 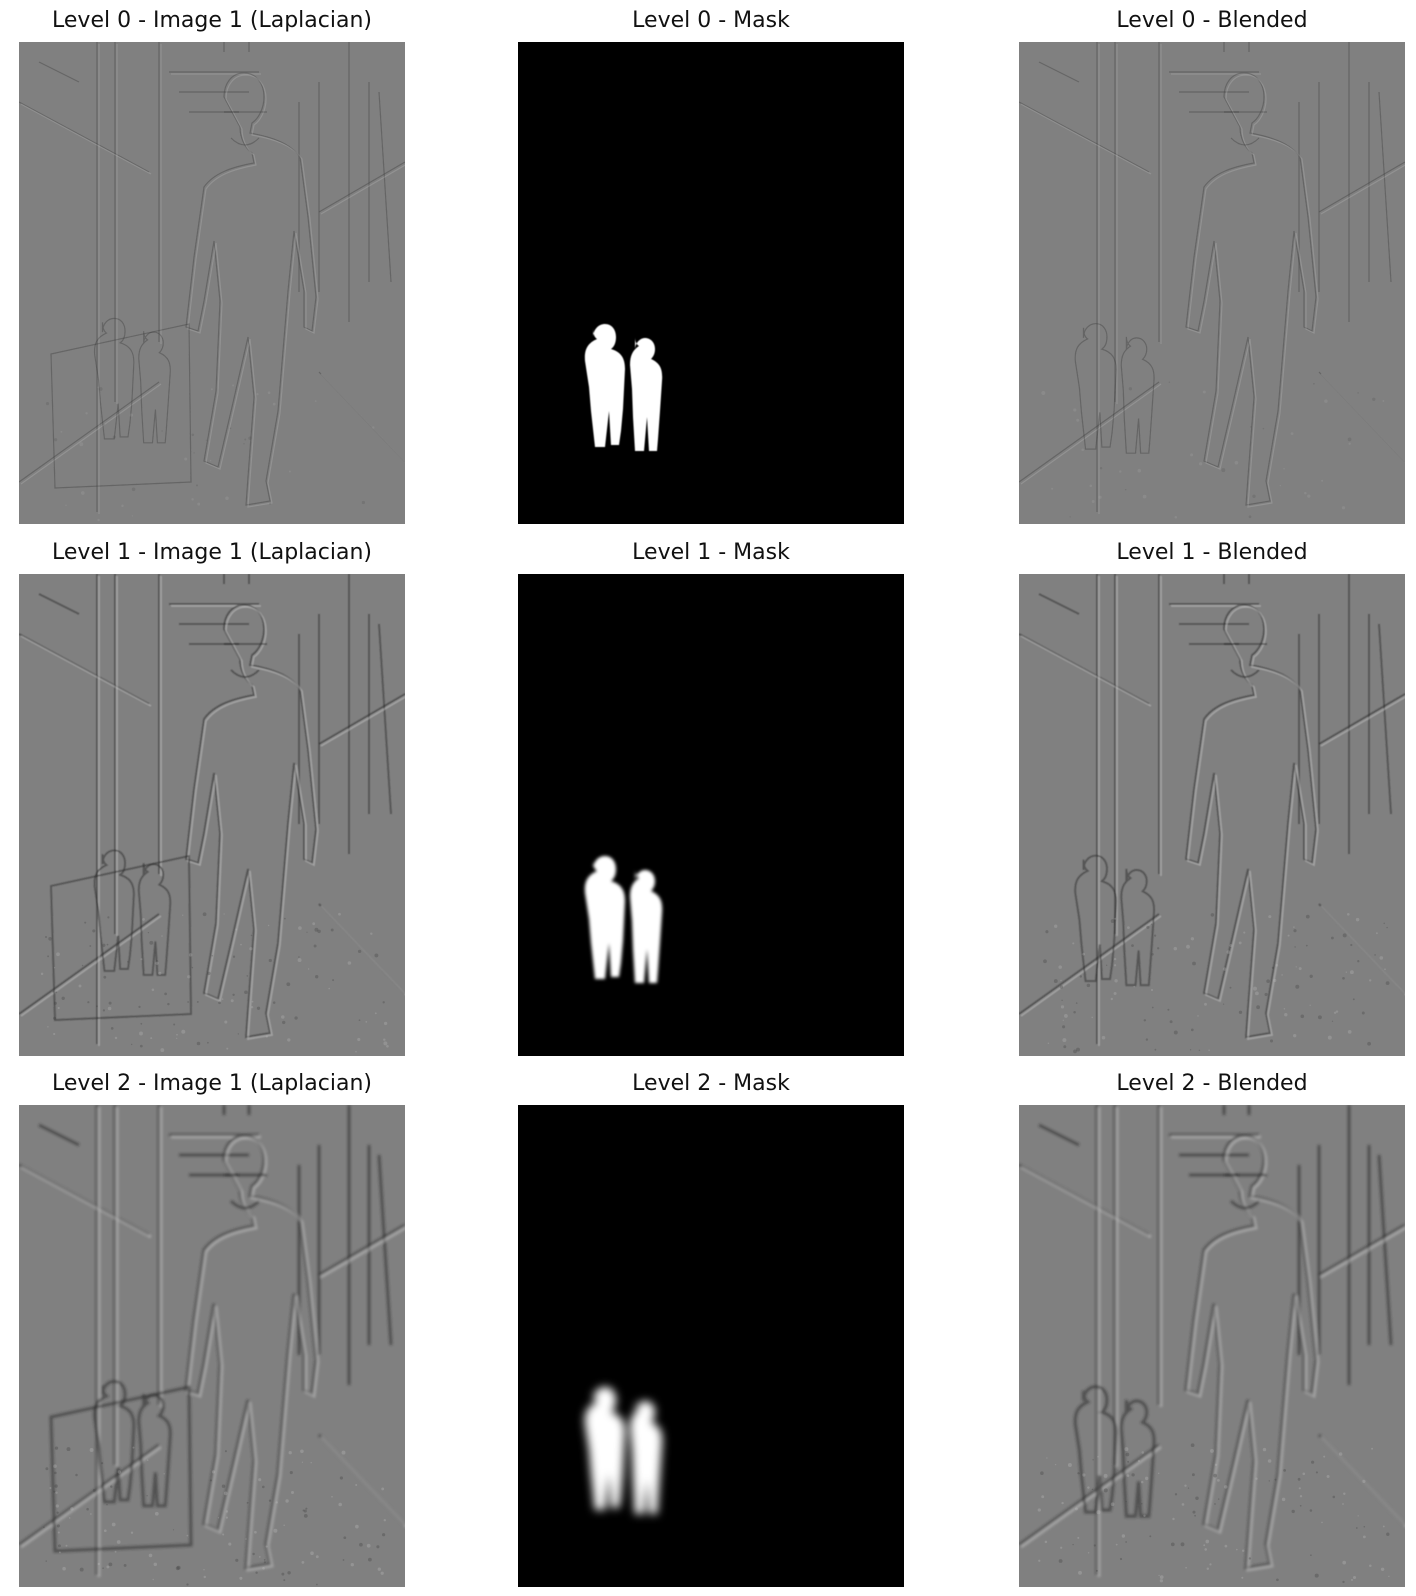 I want to click on panel-level2-laplacian: Level 2 - Image 1 (Laplacian), so click(x=212, y=1329).